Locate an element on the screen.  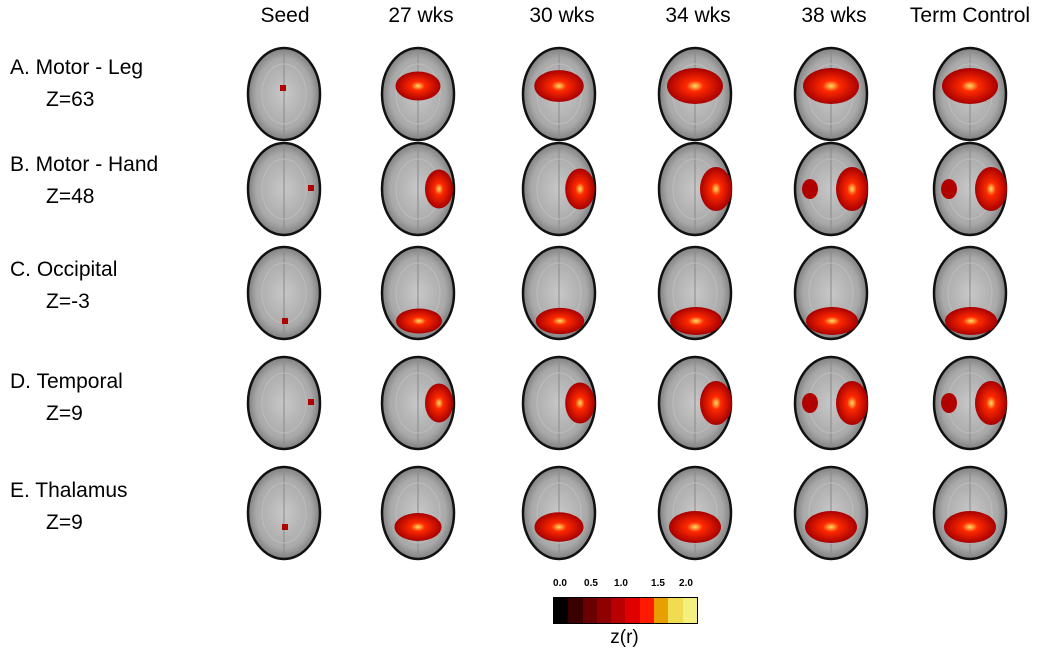
row-title: C. Occipital is located at coordinates (64, 269).